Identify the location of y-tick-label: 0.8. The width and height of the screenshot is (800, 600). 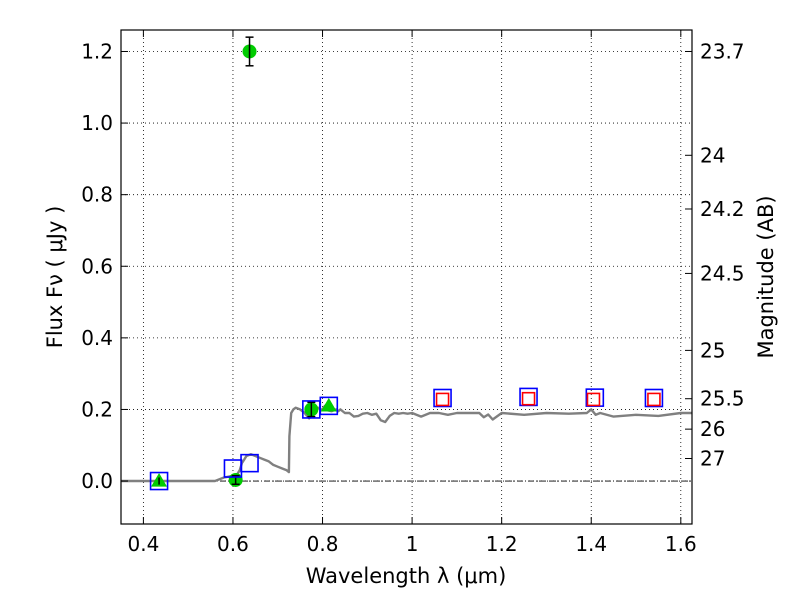
(97, 195).